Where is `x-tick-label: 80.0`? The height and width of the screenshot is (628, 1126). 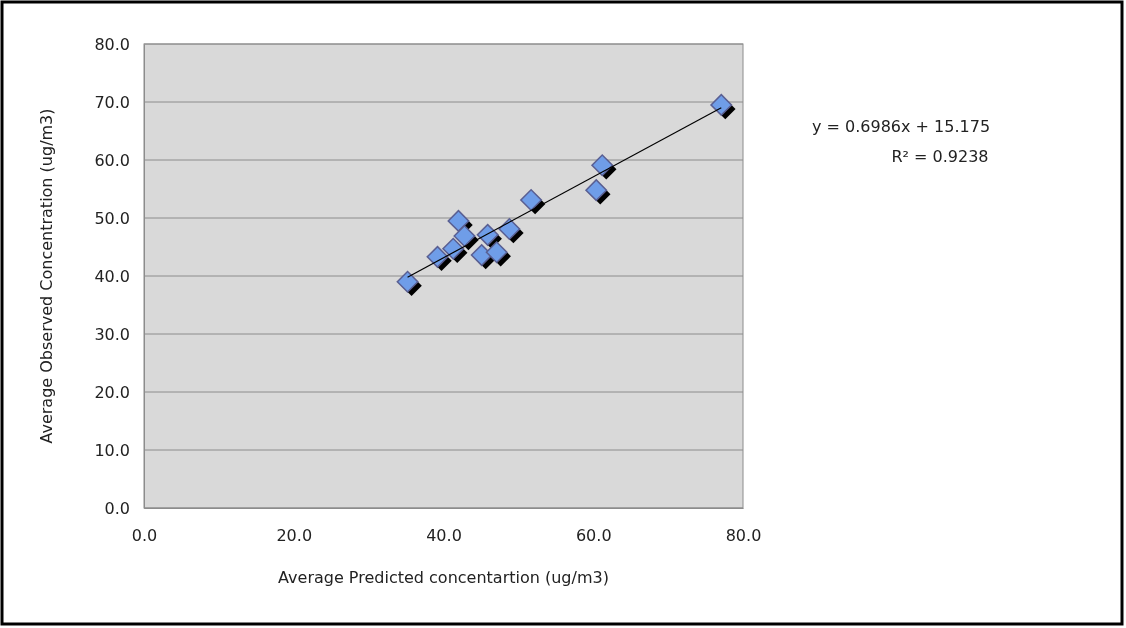
x-tick-label: 80.0 is located at coordinates (743, 536).